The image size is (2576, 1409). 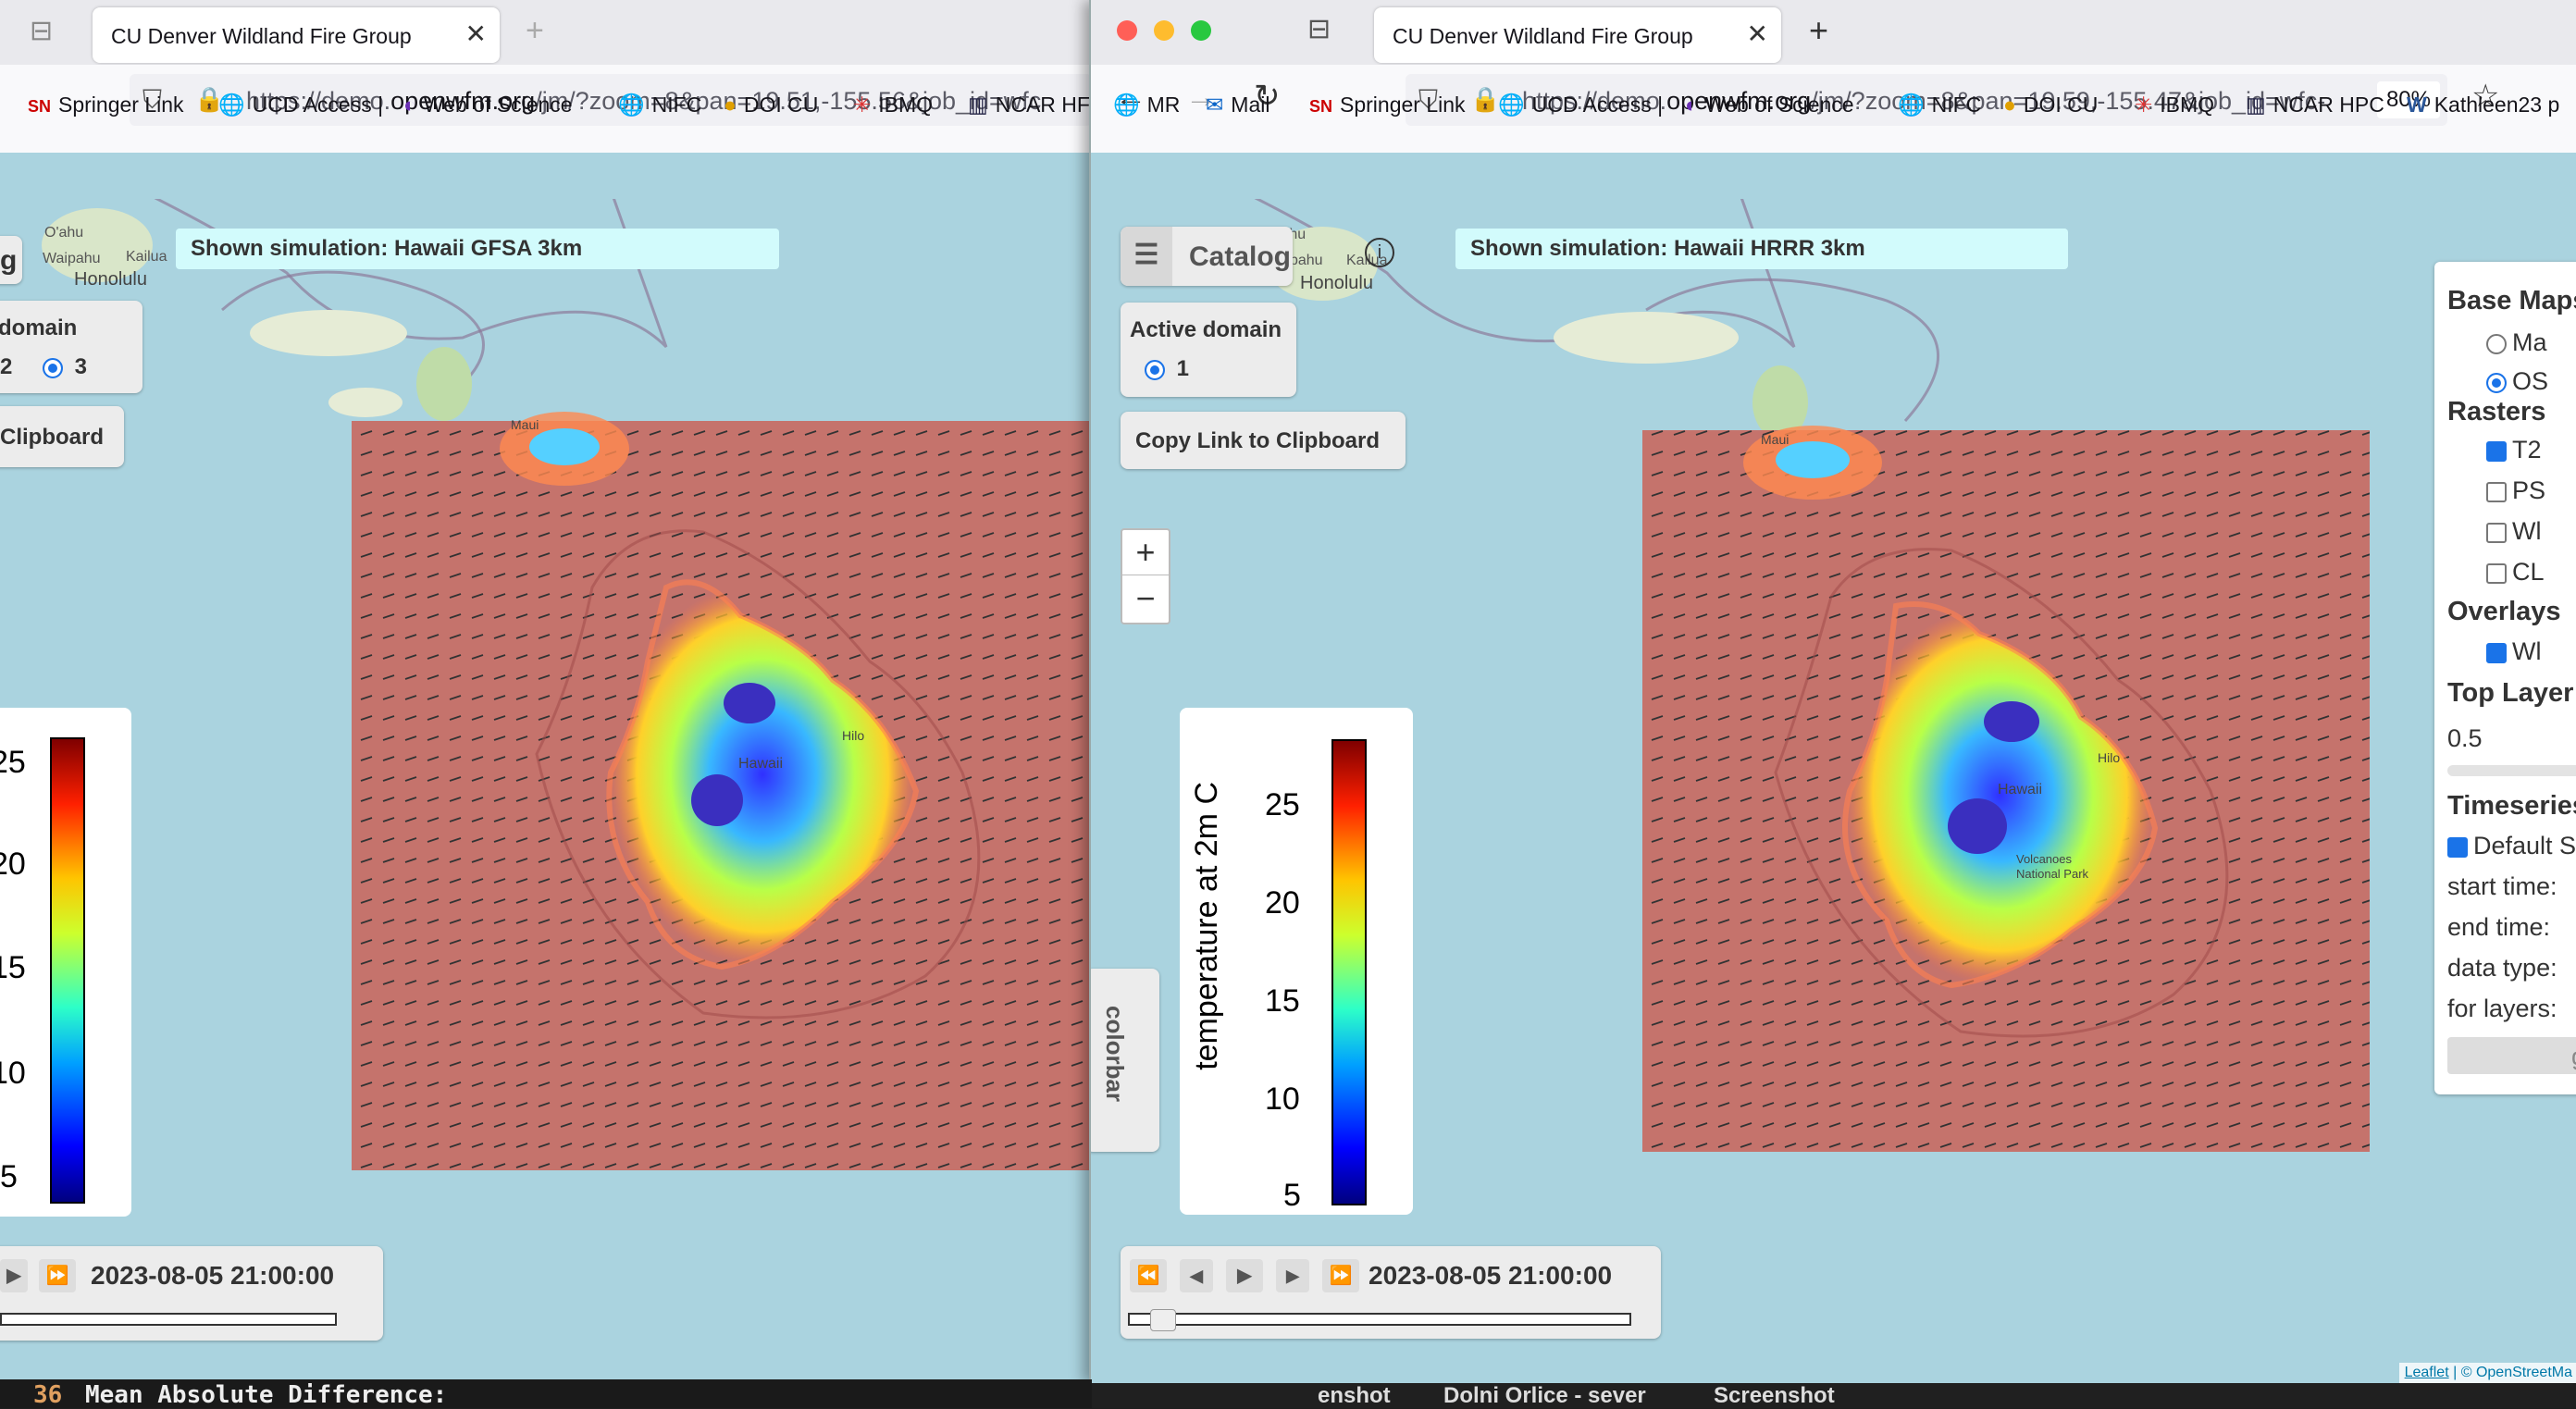 I want to click on map-label-hawaii: Hawaii, so click(x=761, y=764).